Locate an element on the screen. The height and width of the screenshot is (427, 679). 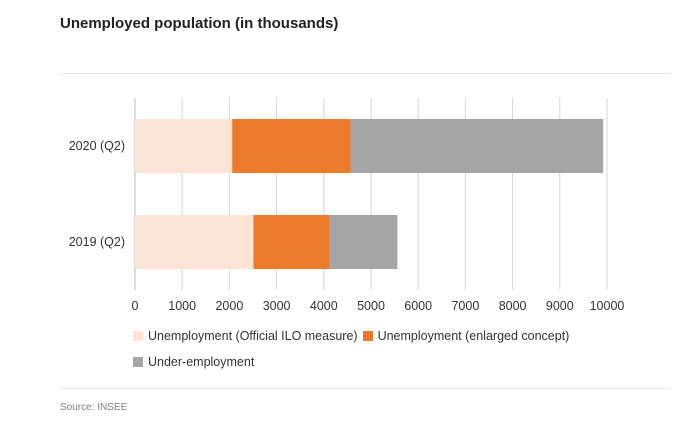
bottom-divider is located at coordinates (365, 388).